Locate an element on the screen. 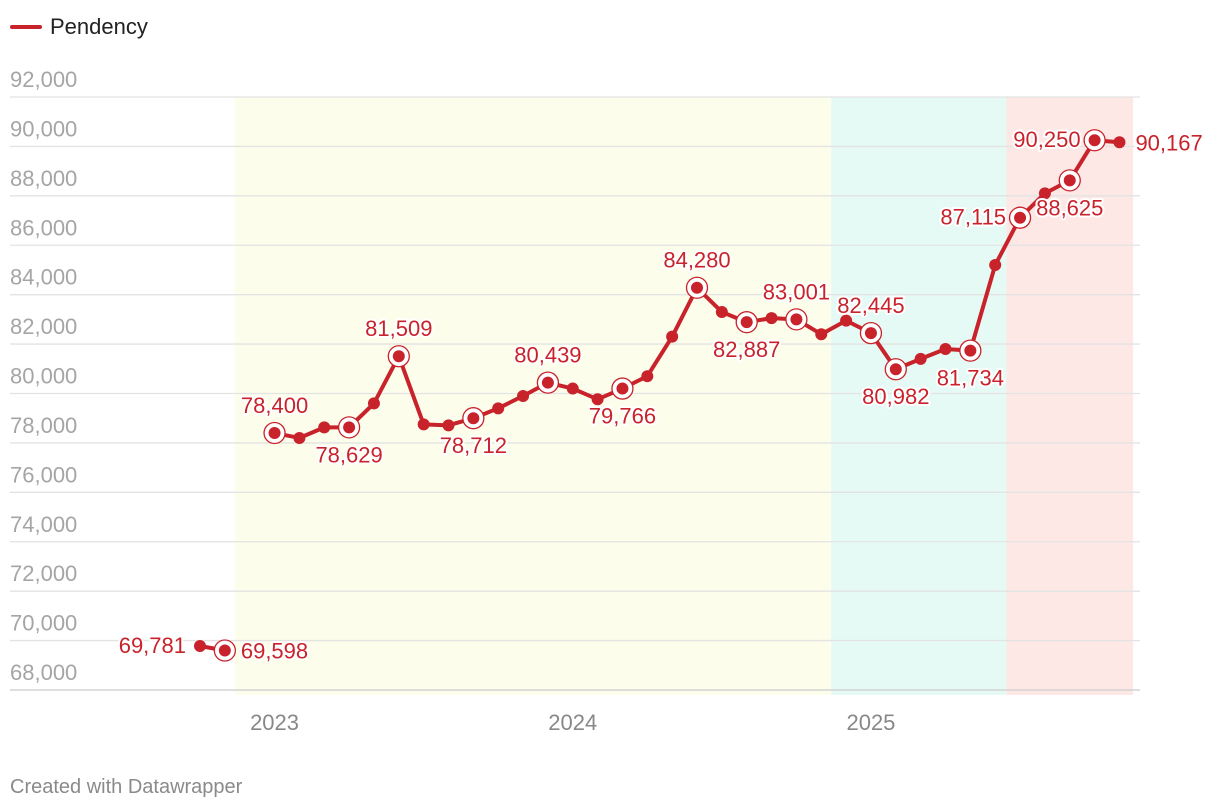 This screenshot has height=812, width=1220. legend-label-pendency: Pendency is located at coordinates (99, 26).